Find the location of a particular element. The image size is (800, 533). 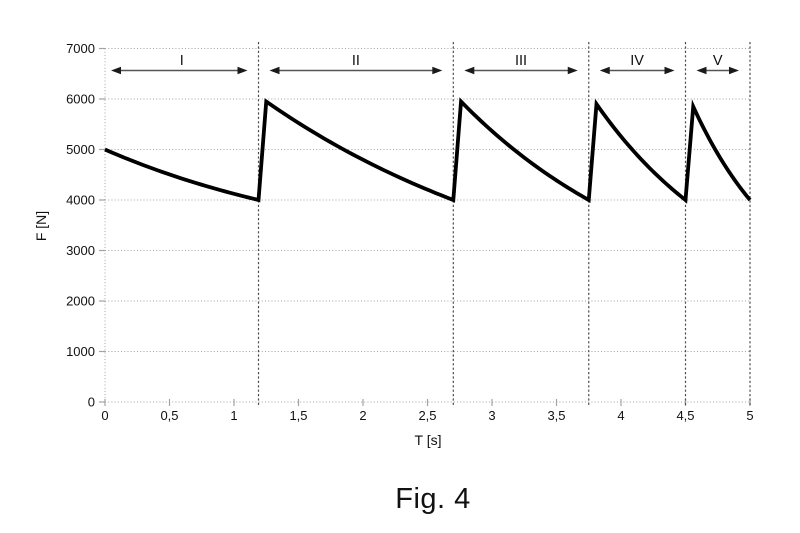

x-tick-label: 1 is located at coordinates (233, 415).